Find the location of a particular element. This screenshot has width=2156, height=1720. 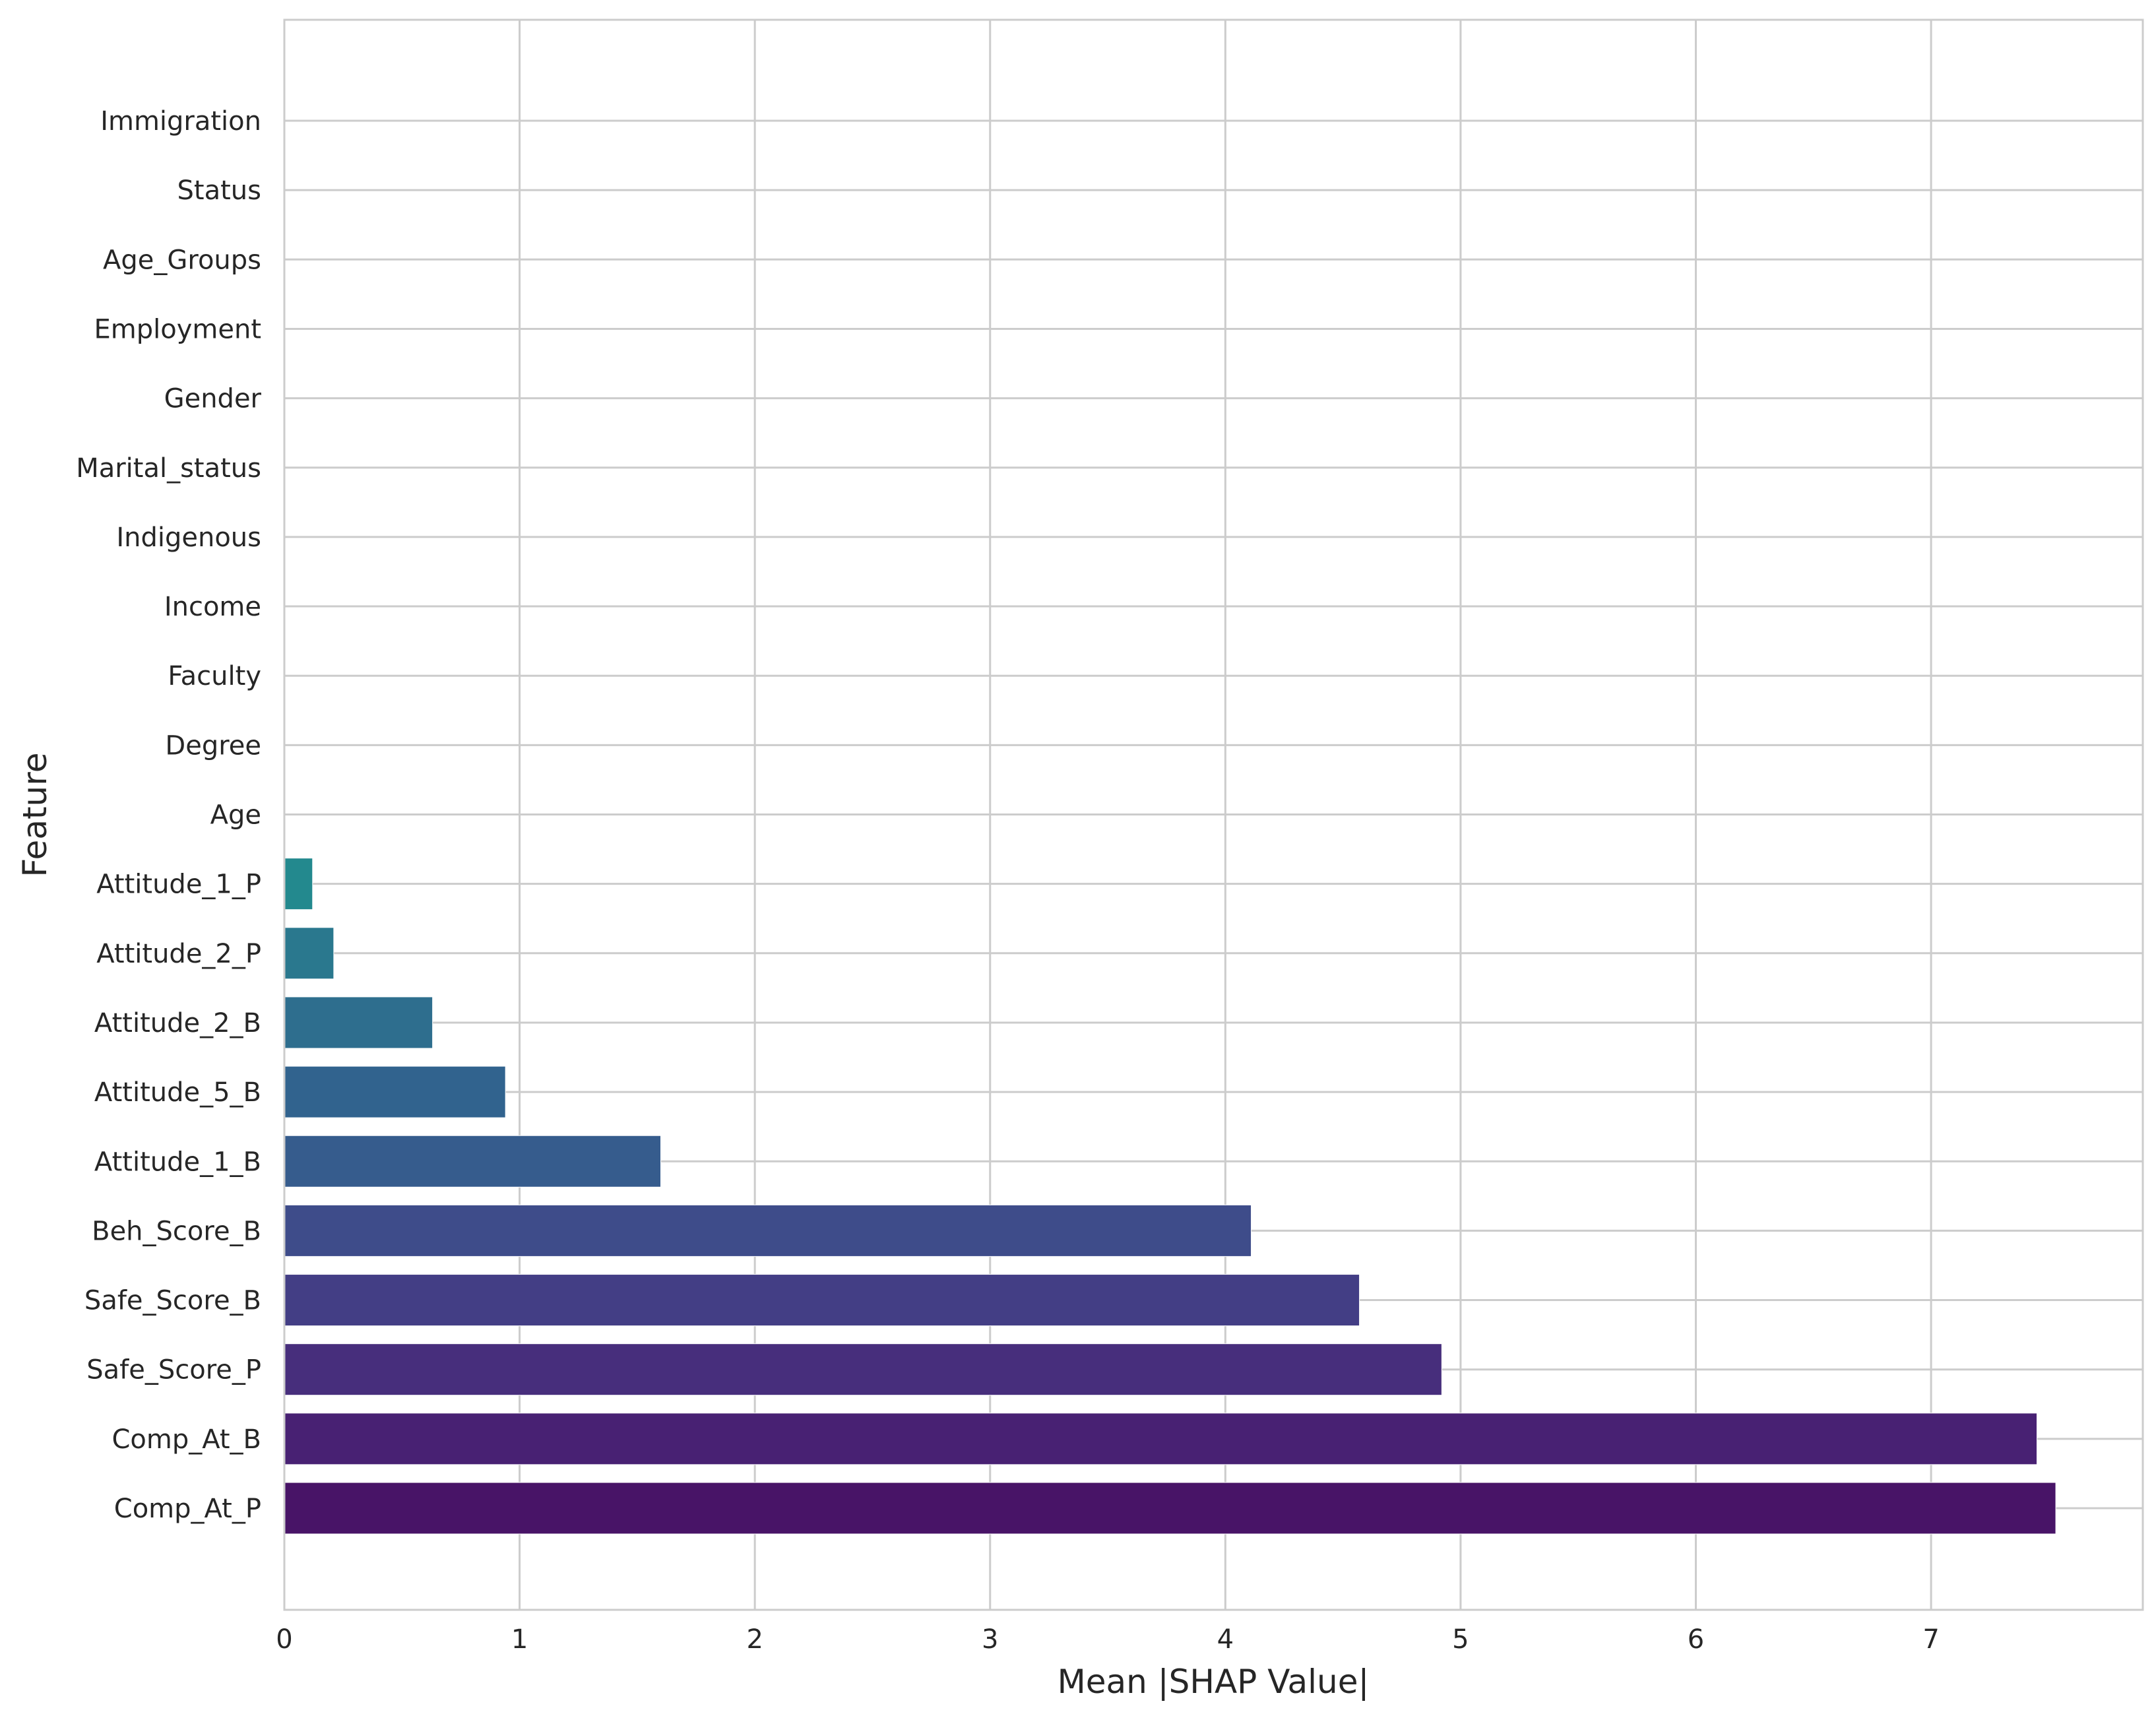

y-tick-label: Attitude_1_B is located at coordinates (178, 1162).